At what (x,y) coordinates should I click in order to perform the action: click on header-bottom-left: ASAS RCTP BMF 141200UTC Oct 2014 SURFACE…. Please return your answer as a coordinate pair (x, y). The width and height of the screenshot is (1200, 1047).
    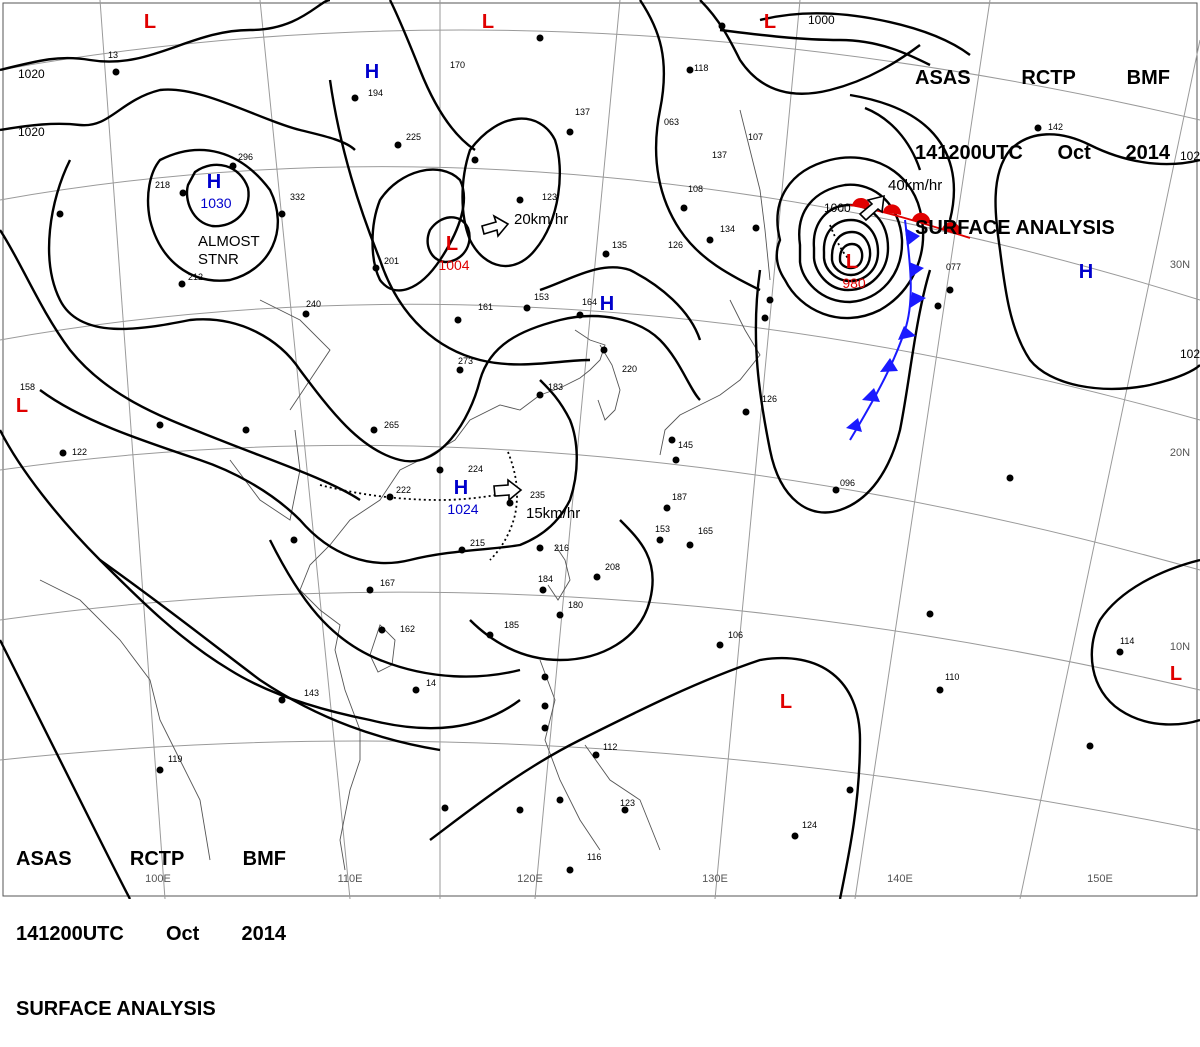
    Looking at the image, I should click on (151, 922).